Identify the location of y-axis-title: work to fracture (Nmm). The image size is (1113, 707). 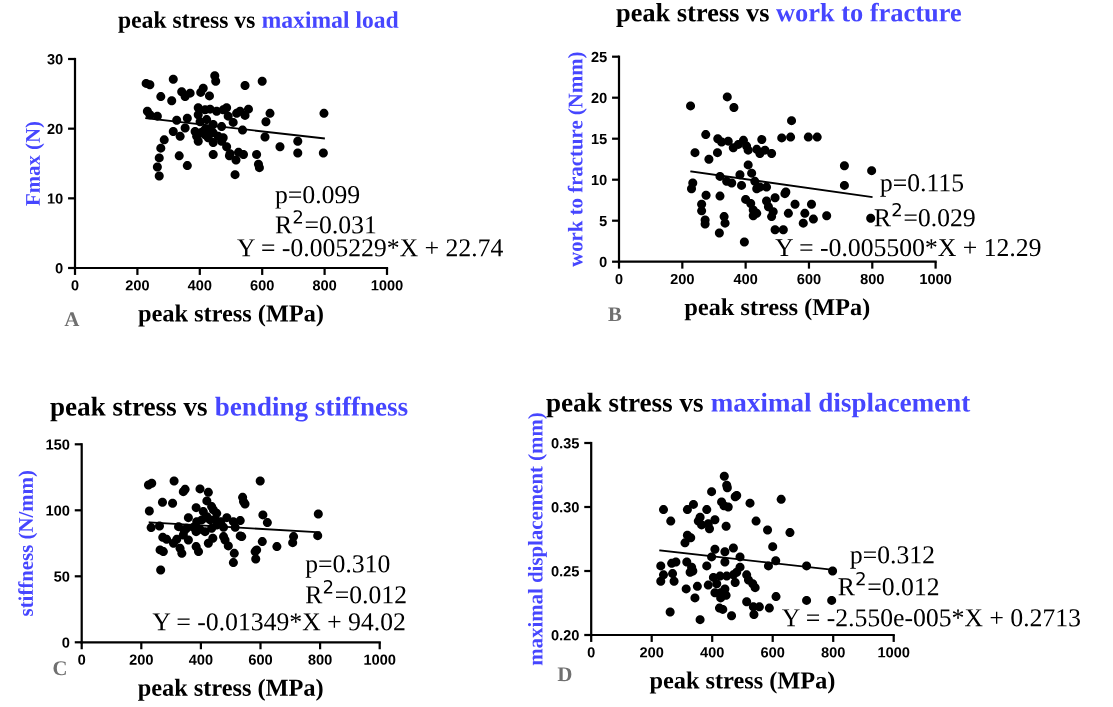
(577, 159).